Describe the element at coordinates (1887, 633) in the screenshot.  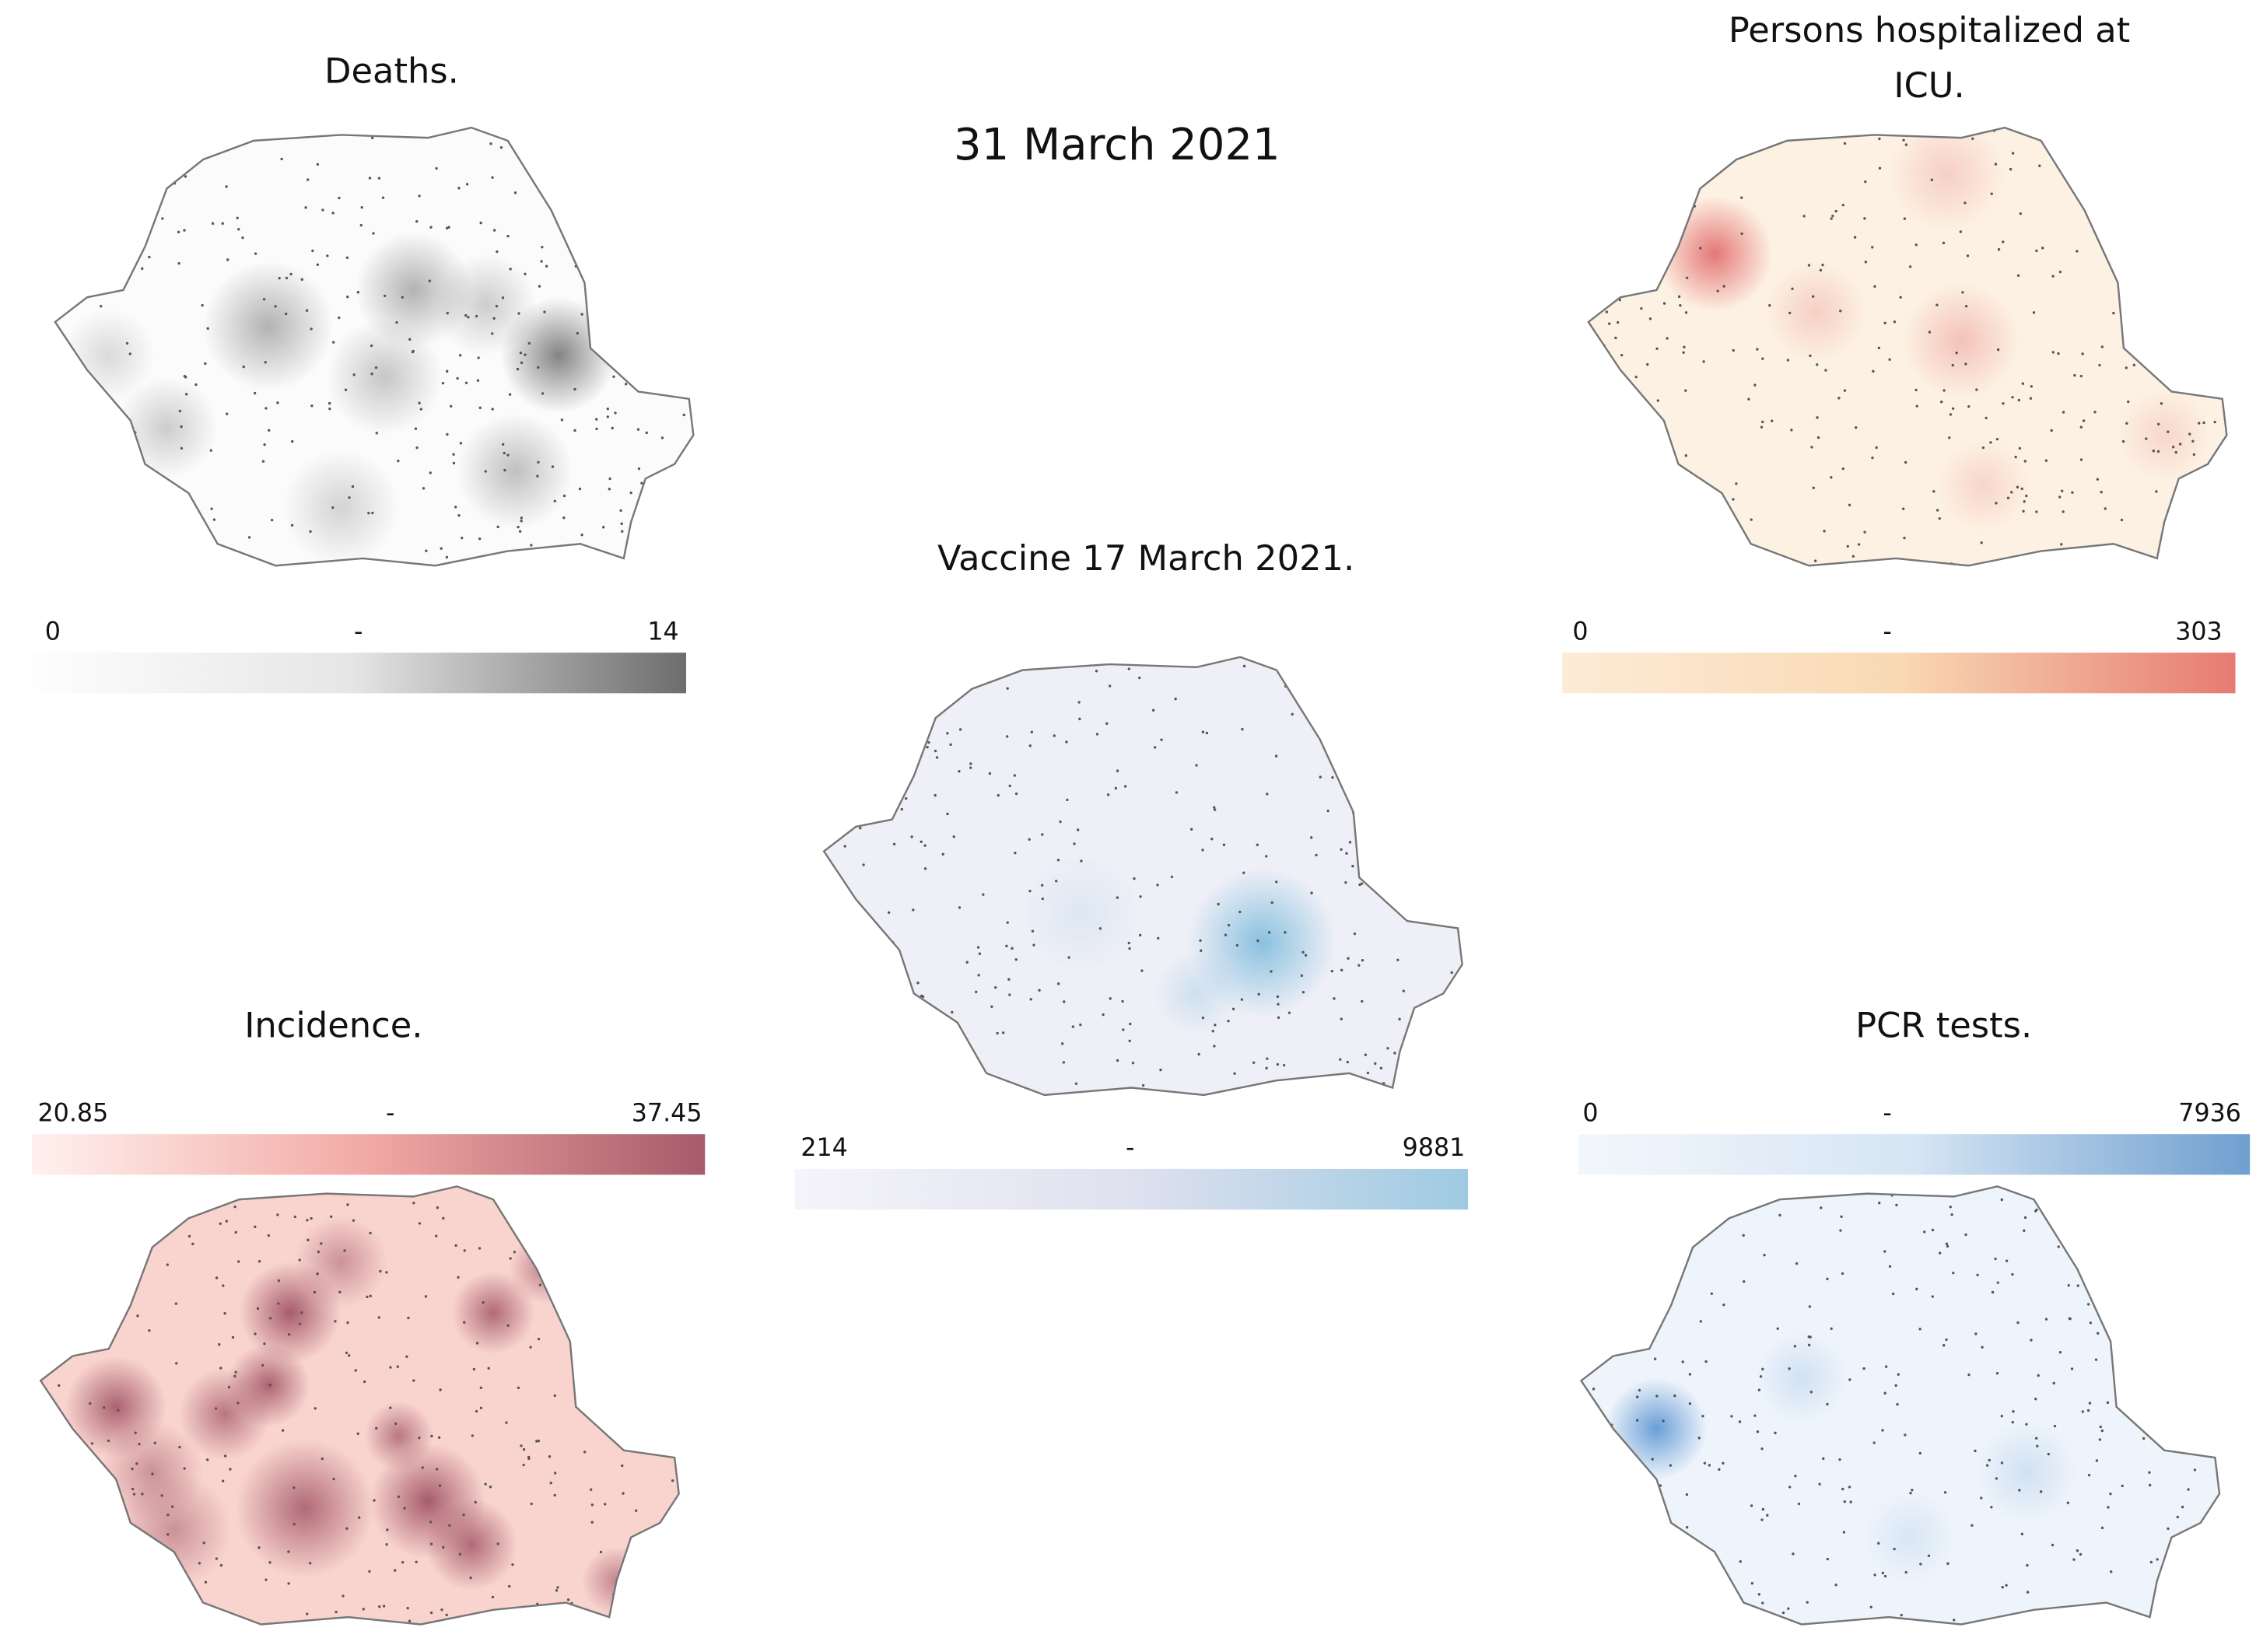
I see `legend-mid: -` at that location.